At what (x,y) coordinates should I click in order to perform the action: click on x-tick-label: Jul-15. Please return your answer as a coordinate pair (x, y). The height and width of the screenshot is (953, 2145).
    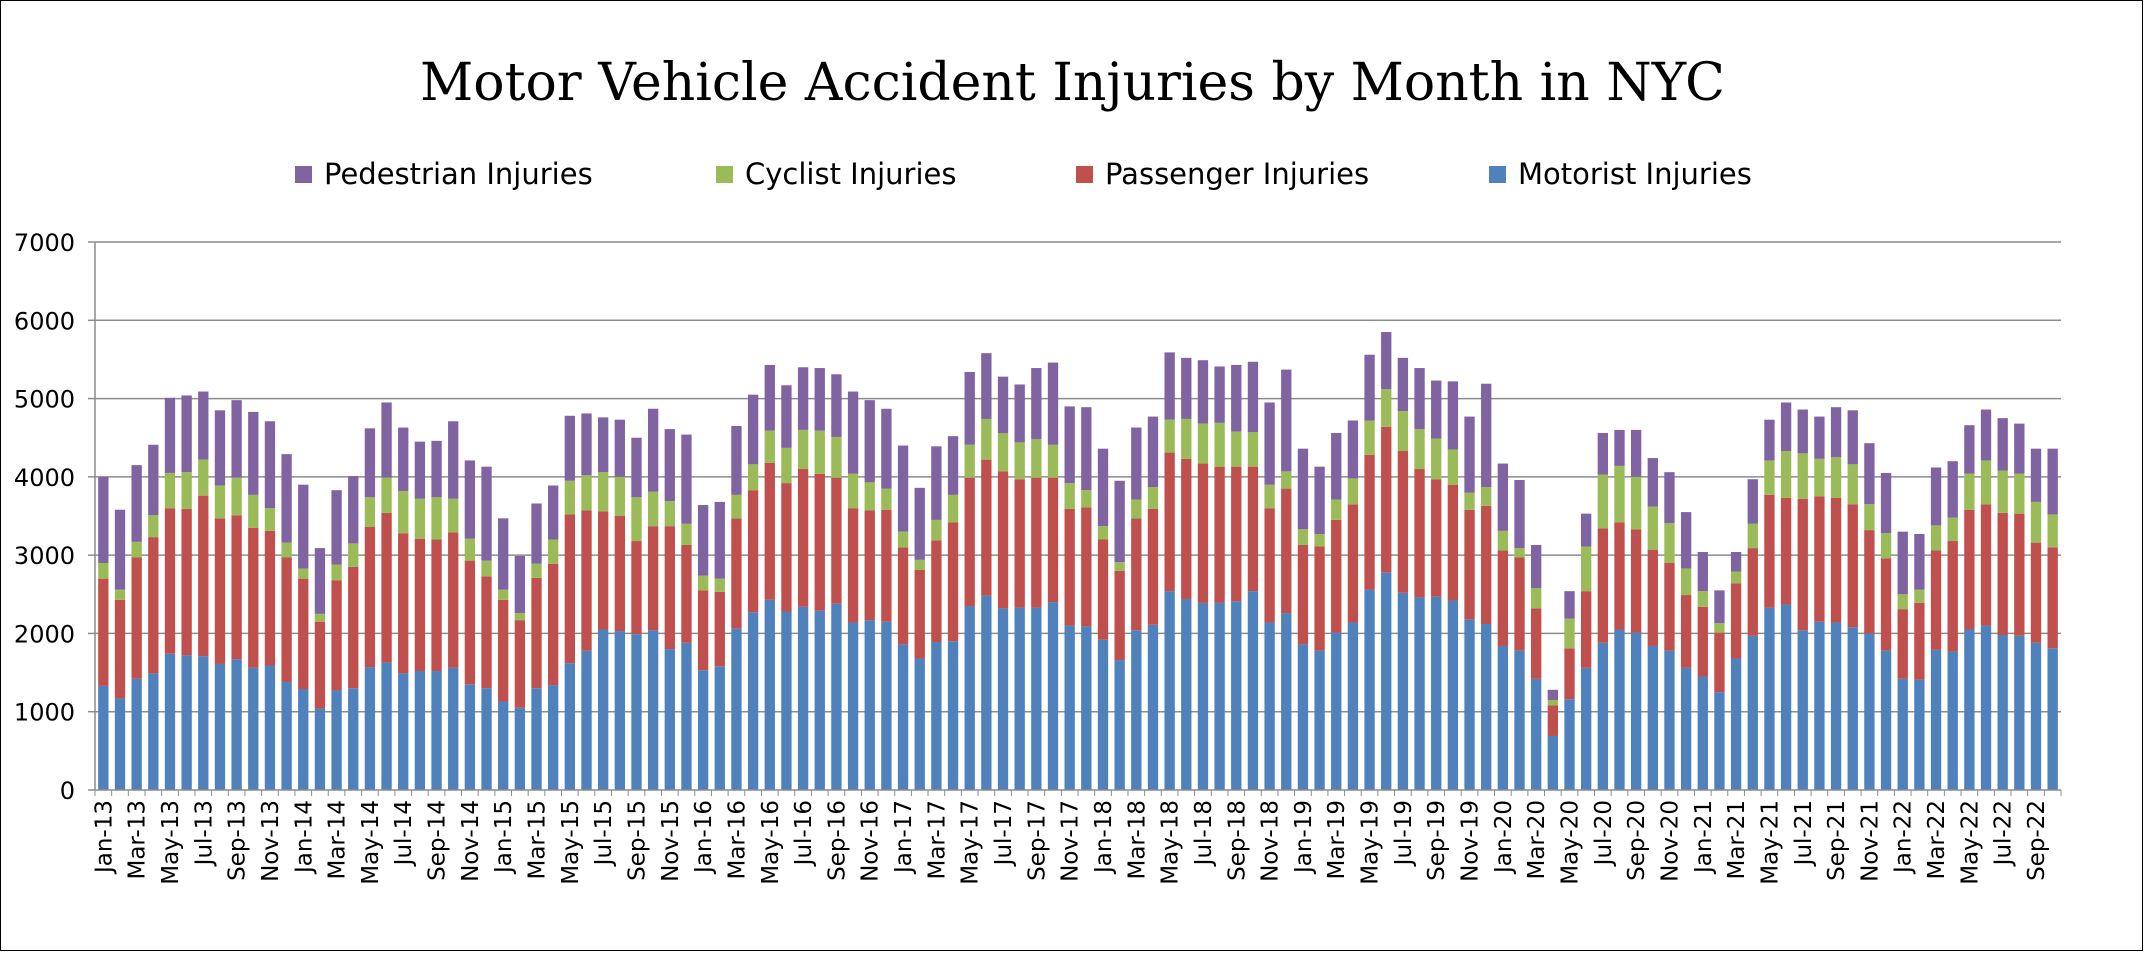
    Looking at the image, I should click on (604, 833).